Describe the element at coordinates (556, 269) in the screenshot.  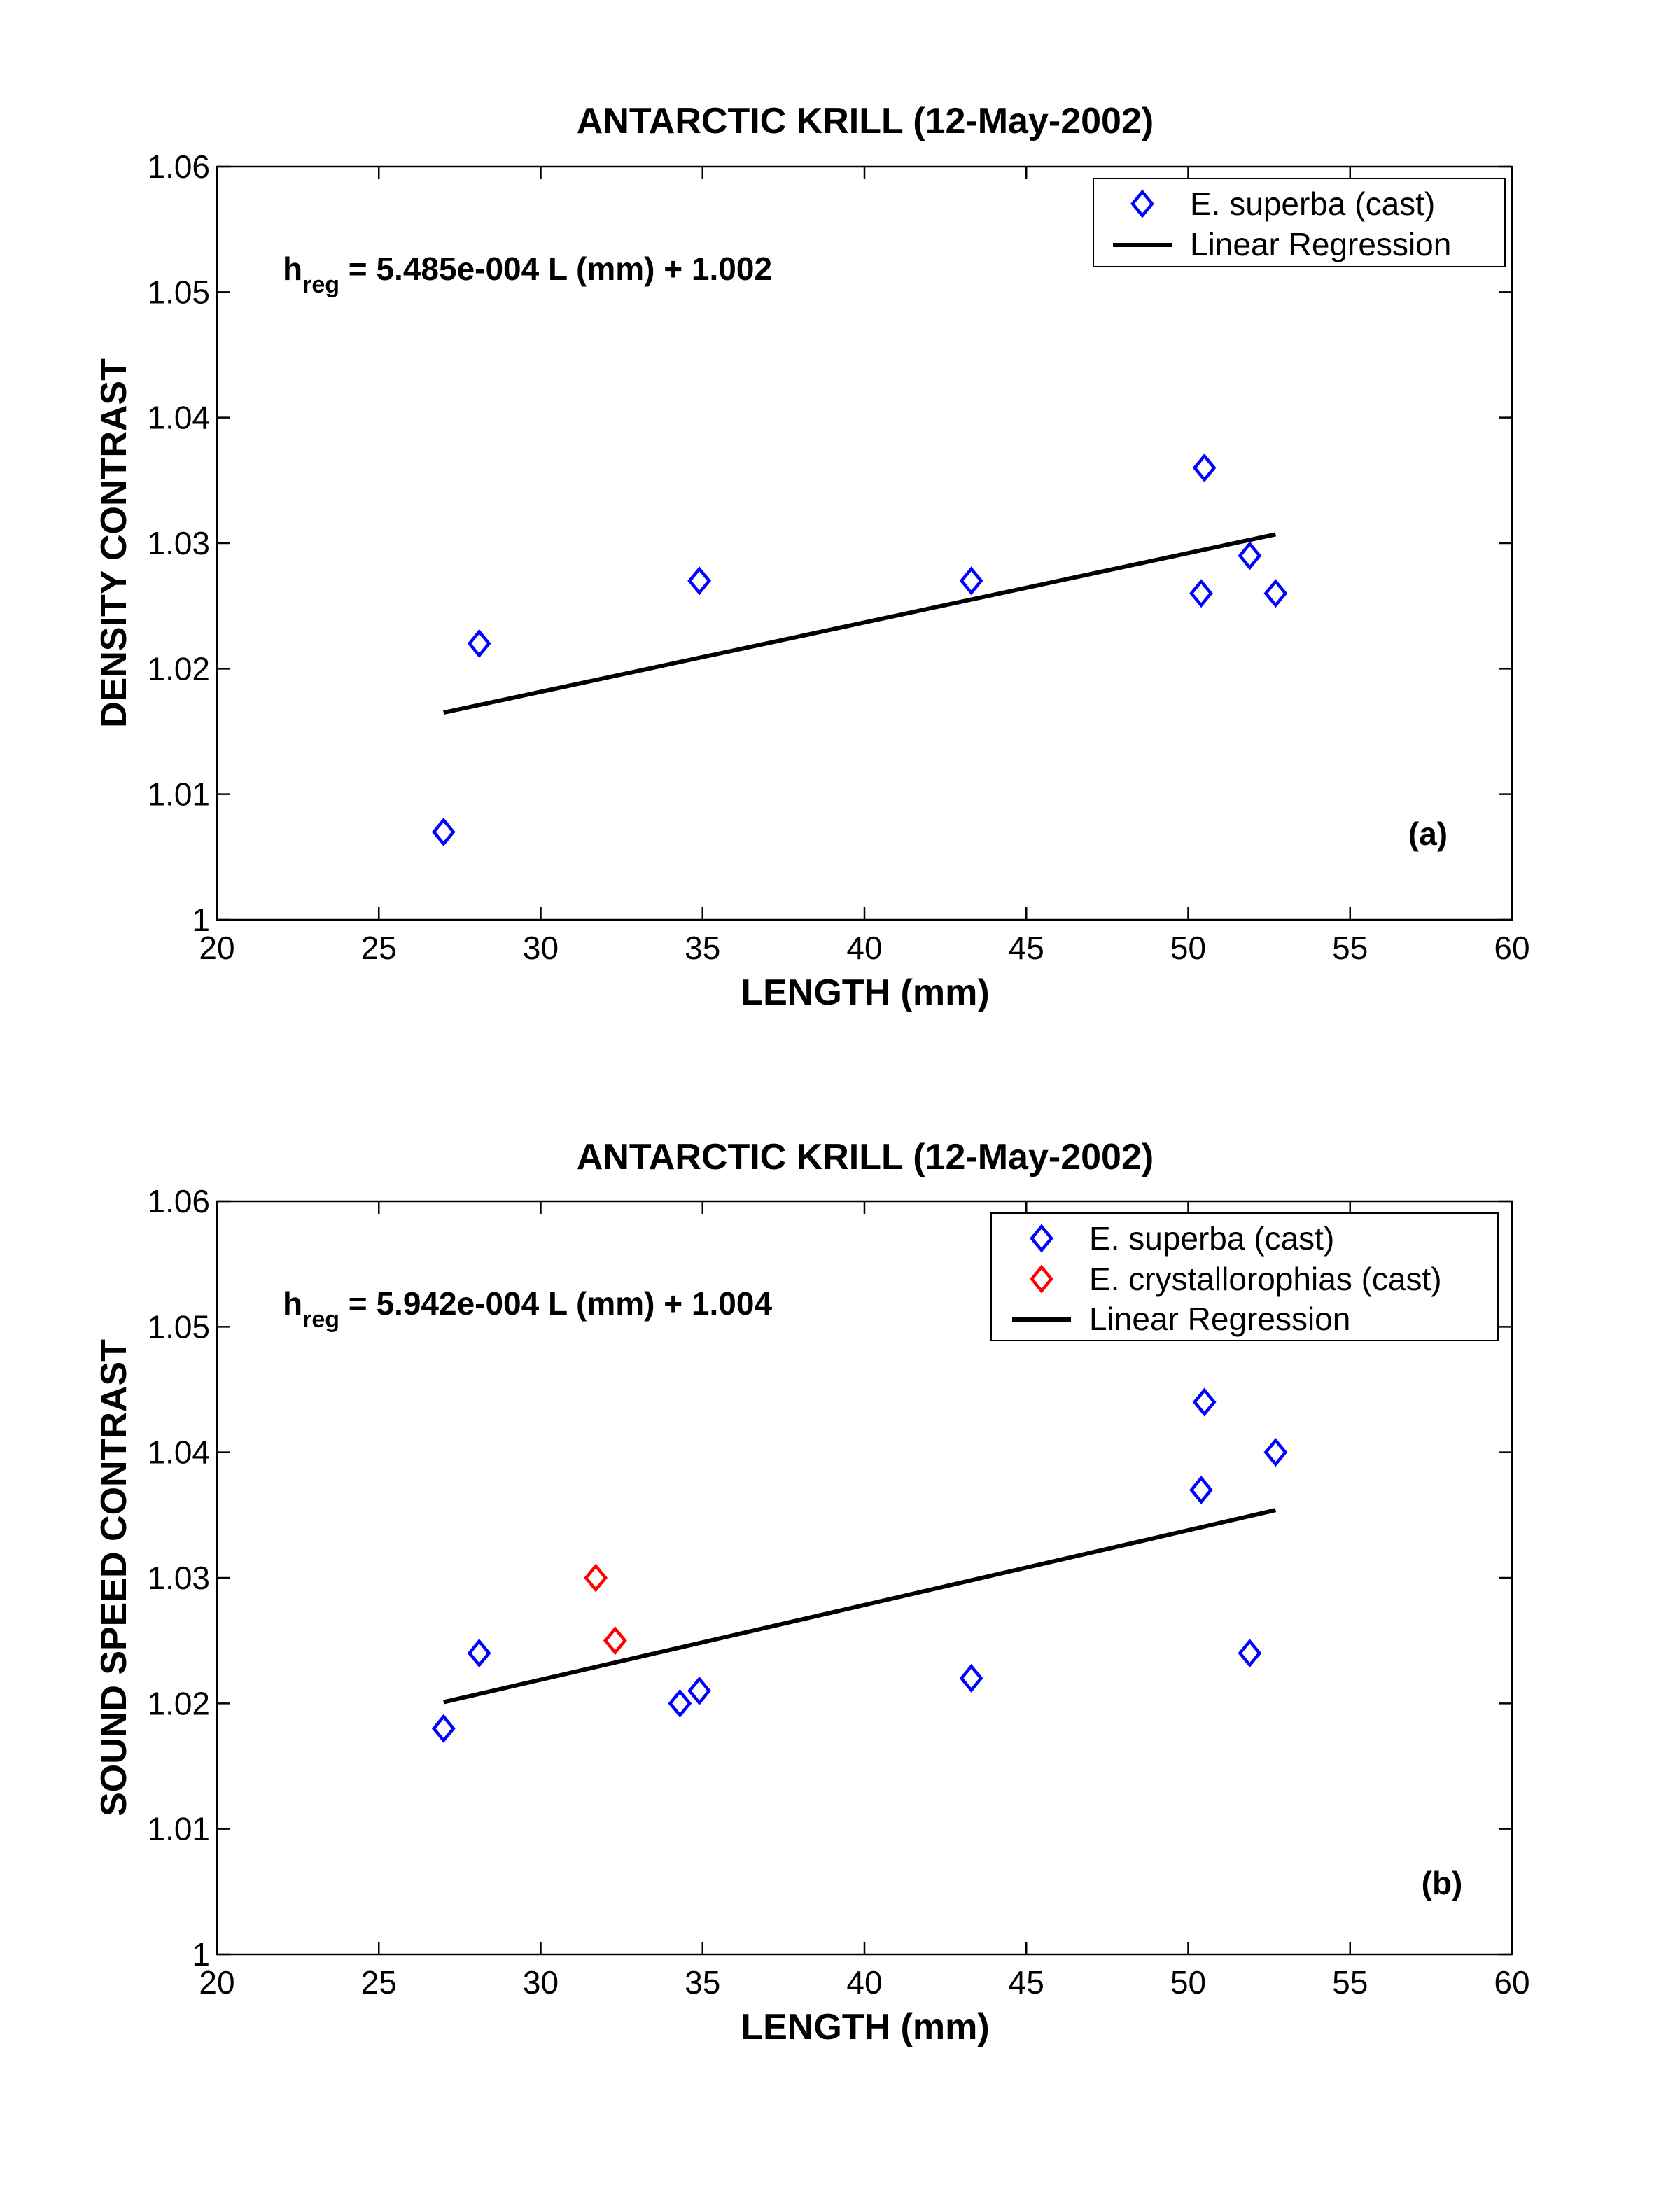
I see `equation-body: = 5.485e-004 L (mm) + 1.002` at that location.